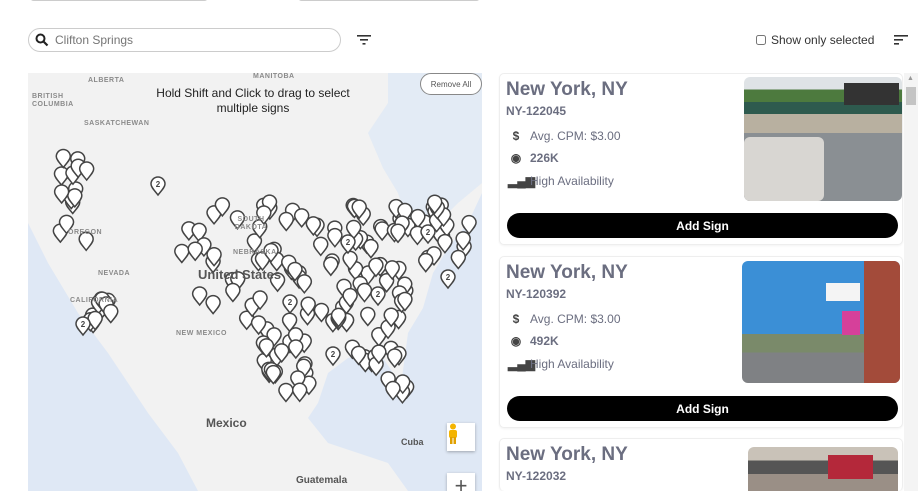 Image resolution: width=920 pixels, height=491 pixels. What do you see at coordinates (536, 476) in the screenshot?
I see `sign-code: NY-122032` at bounding box center [536, 476].